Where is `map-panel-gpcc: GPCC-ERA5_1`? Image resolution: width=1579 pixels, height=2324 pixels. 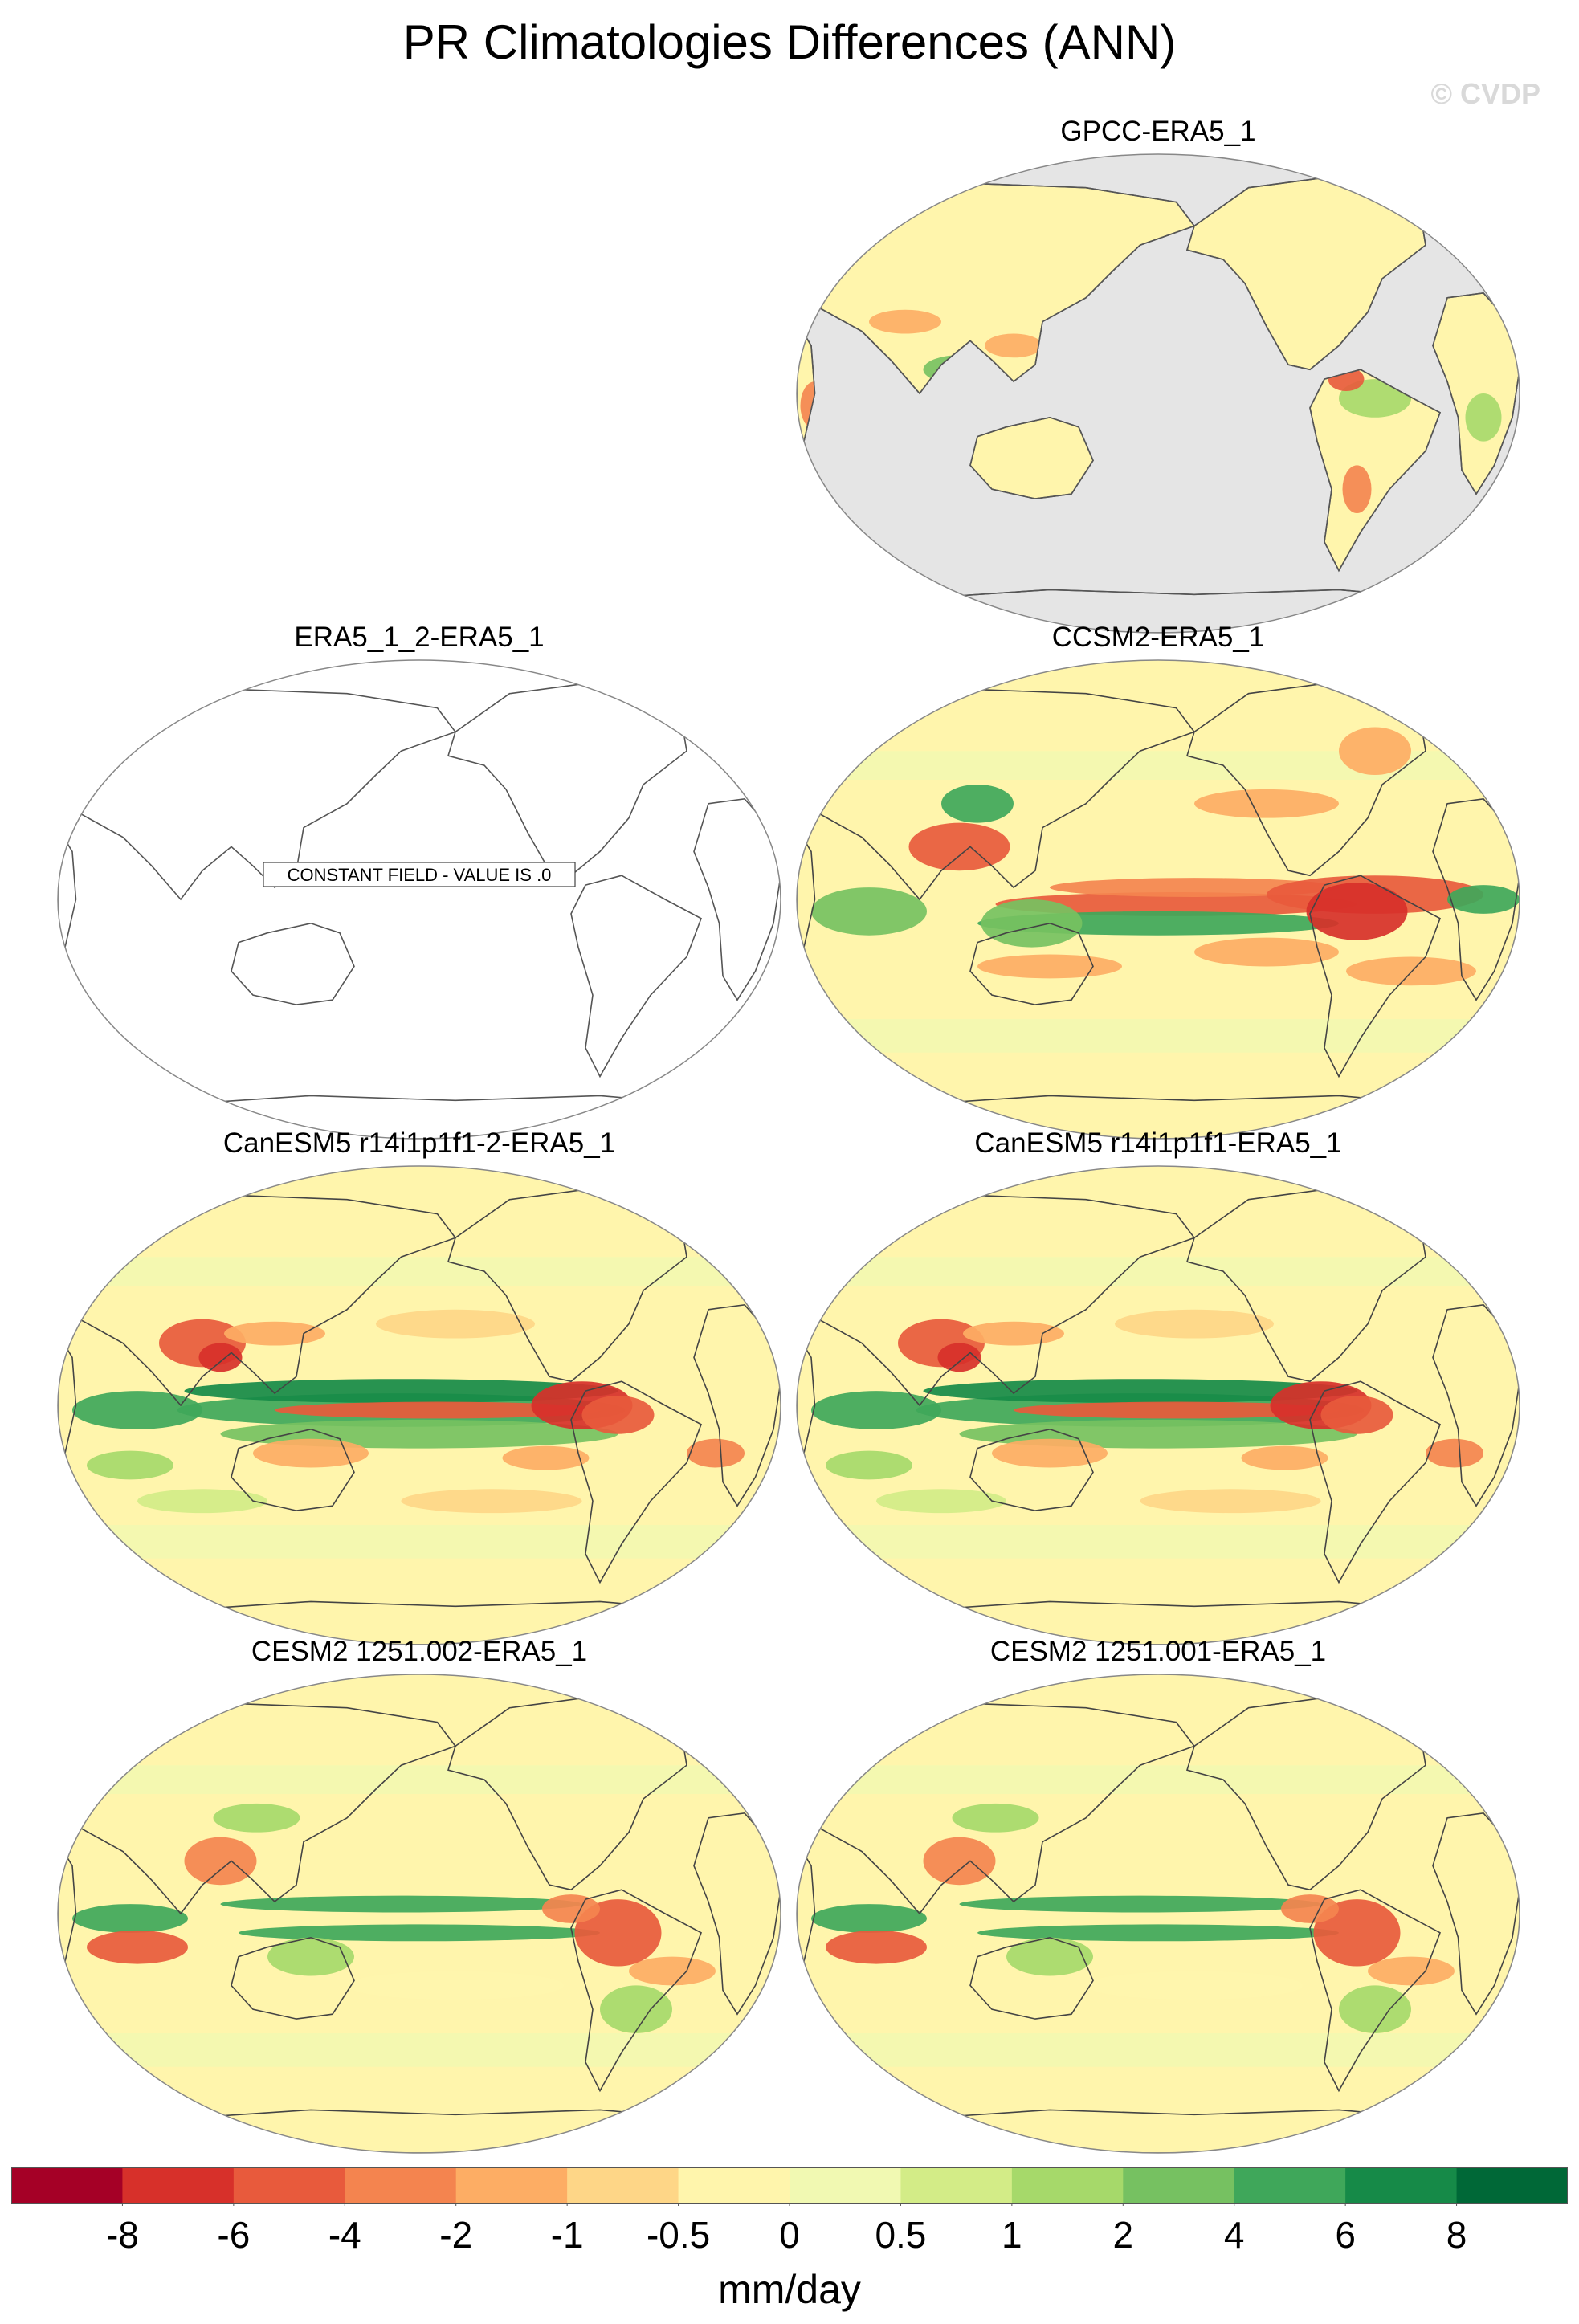 map-panel-gpcc: GPCC-ERA5_1 is located at coordinates (1158, 375).